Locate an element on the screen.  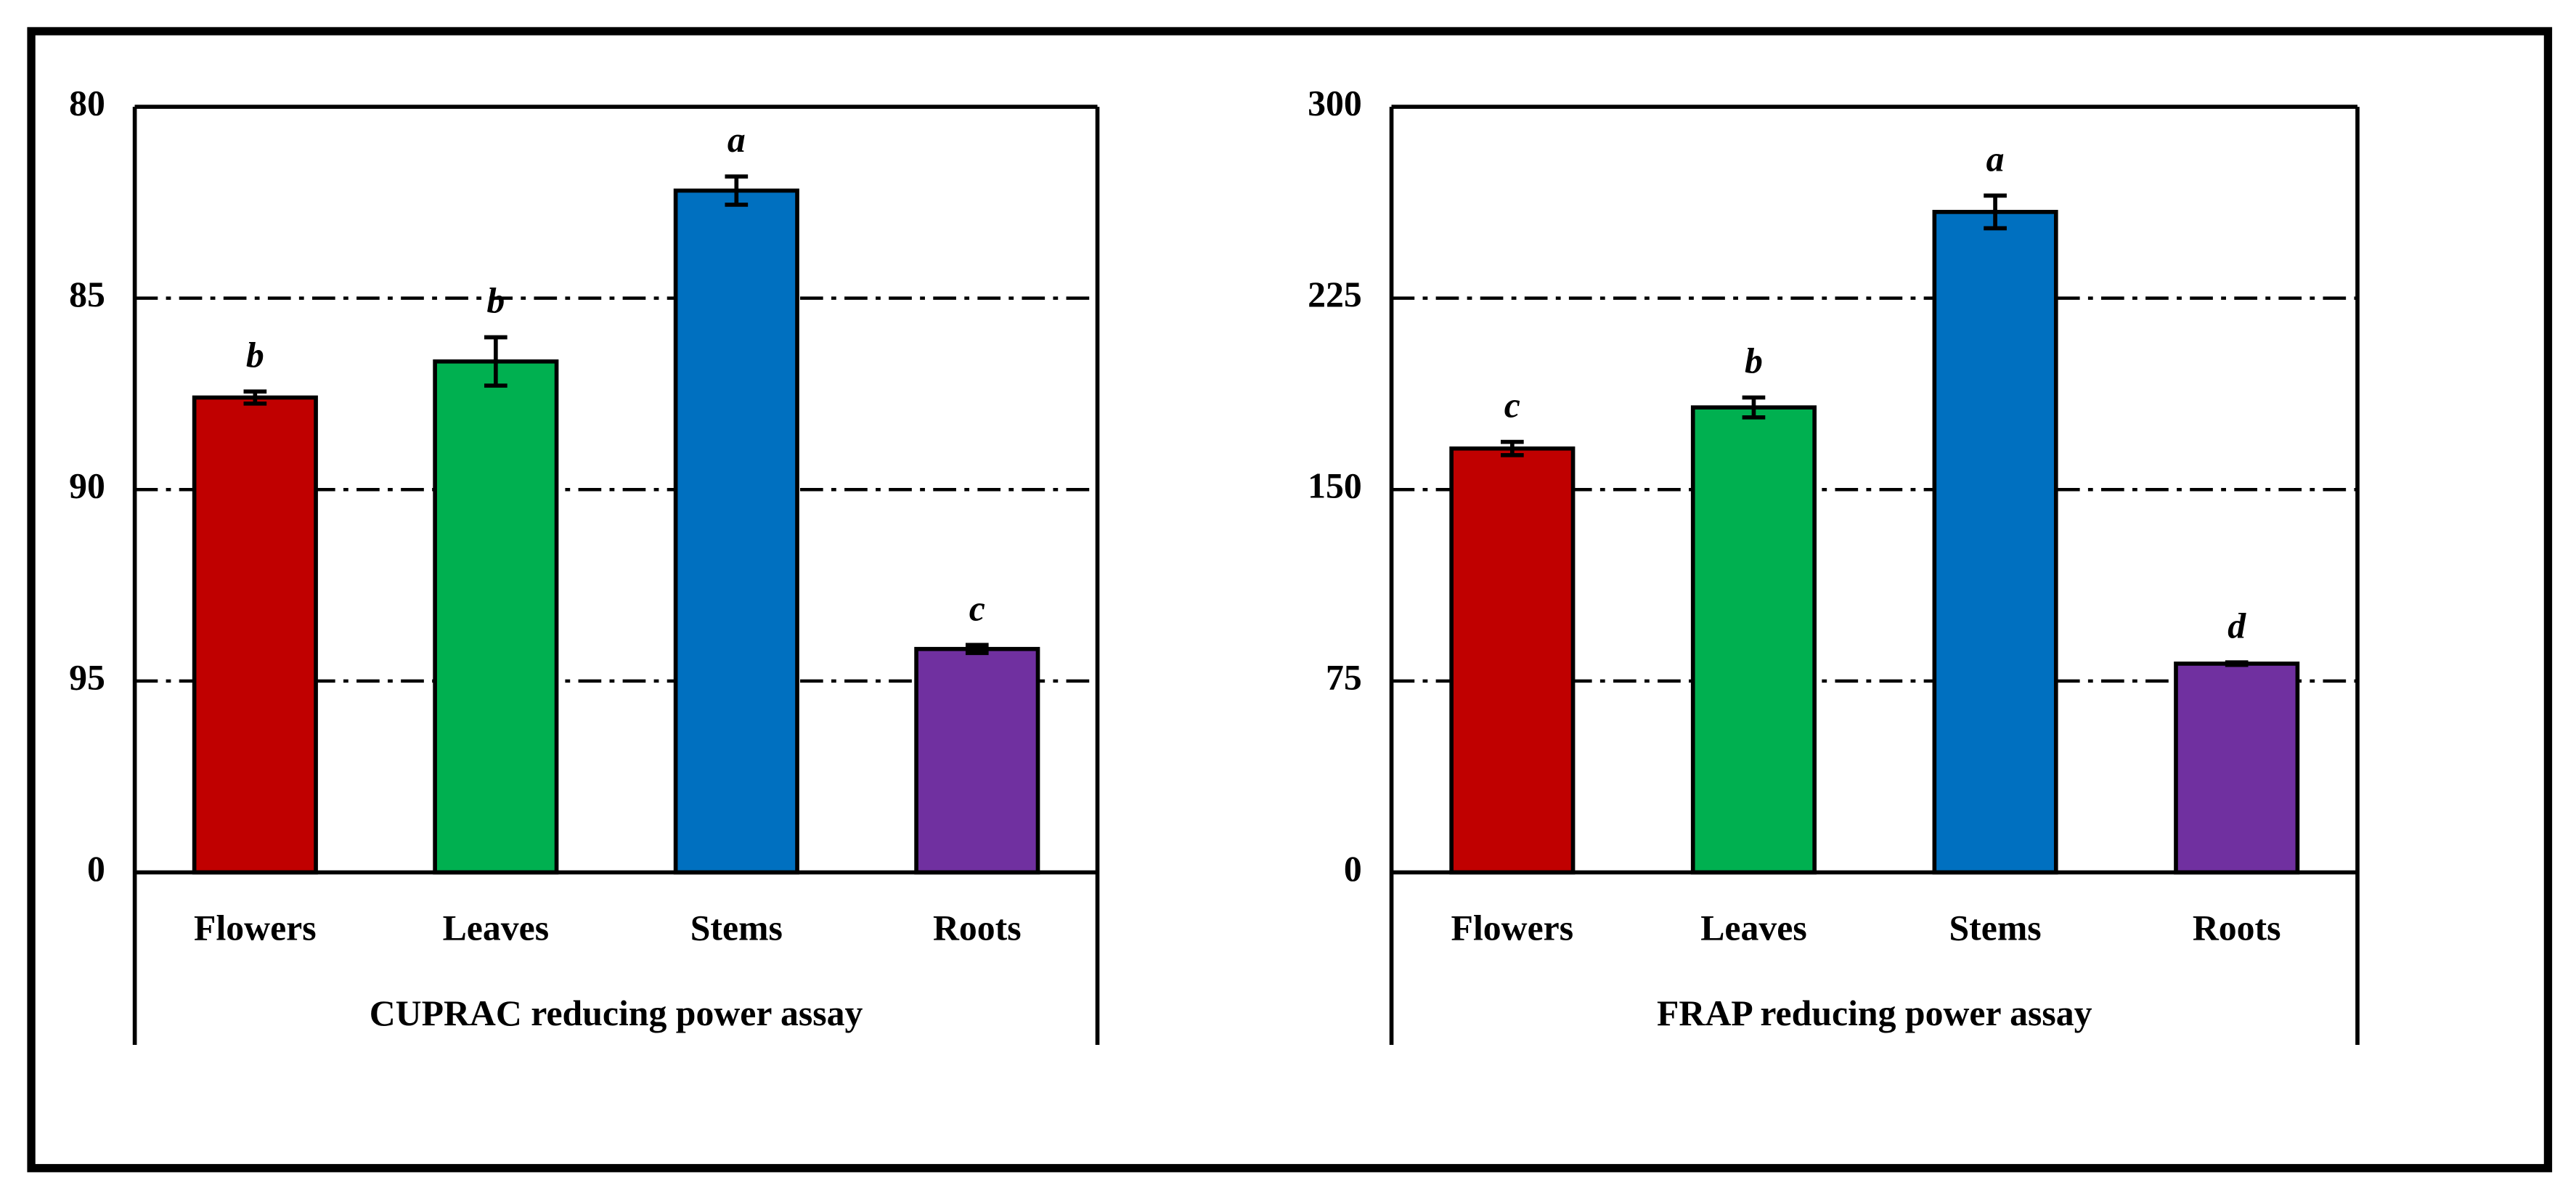
y-tick-label: 85 is located at coordinates (87, 294).